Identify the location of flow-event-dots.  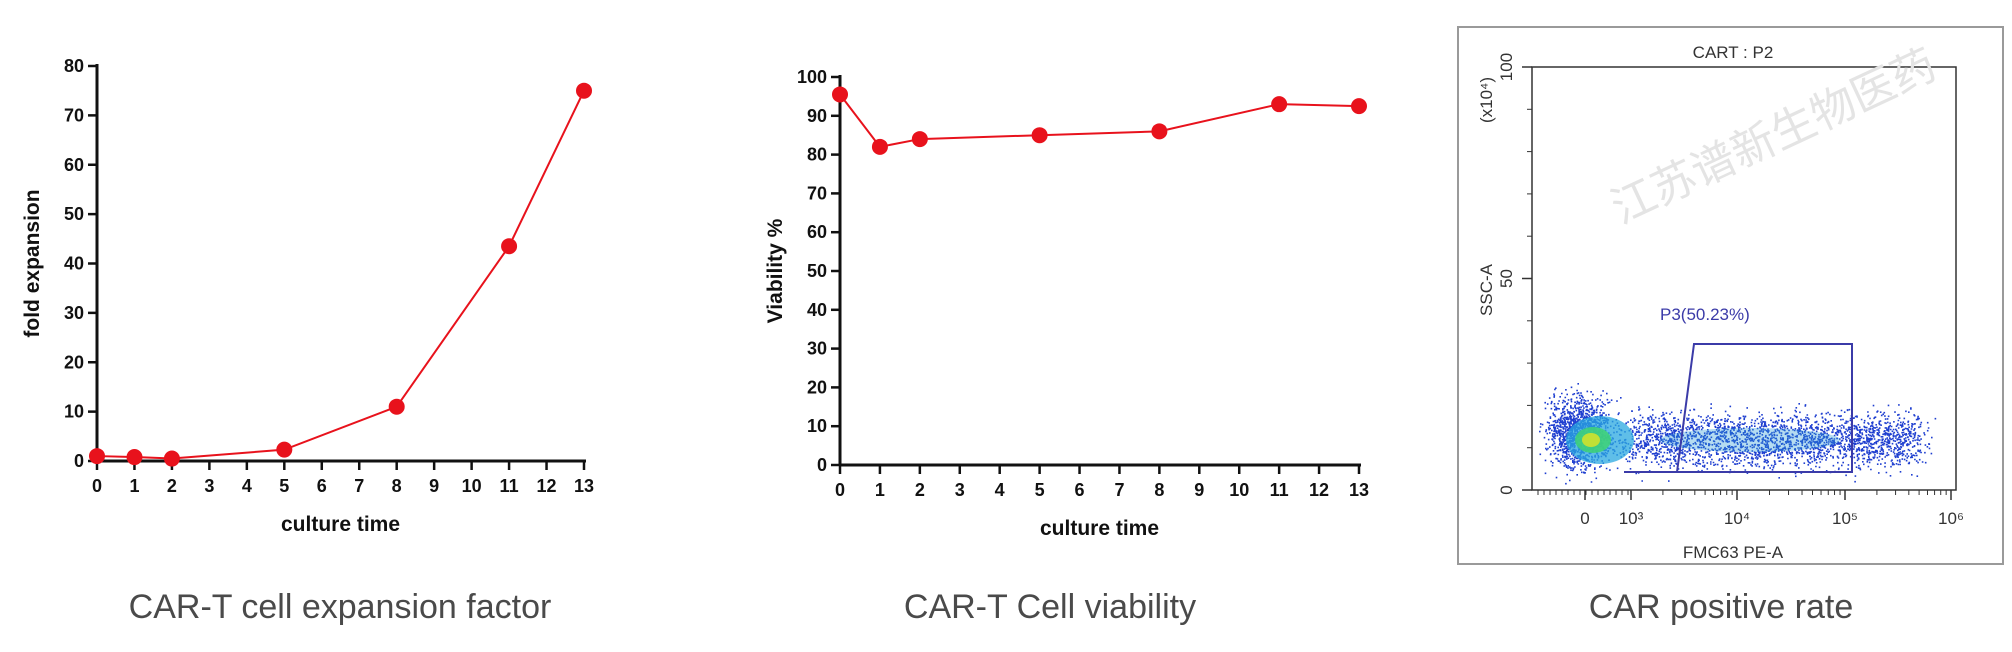
(1738, 434).